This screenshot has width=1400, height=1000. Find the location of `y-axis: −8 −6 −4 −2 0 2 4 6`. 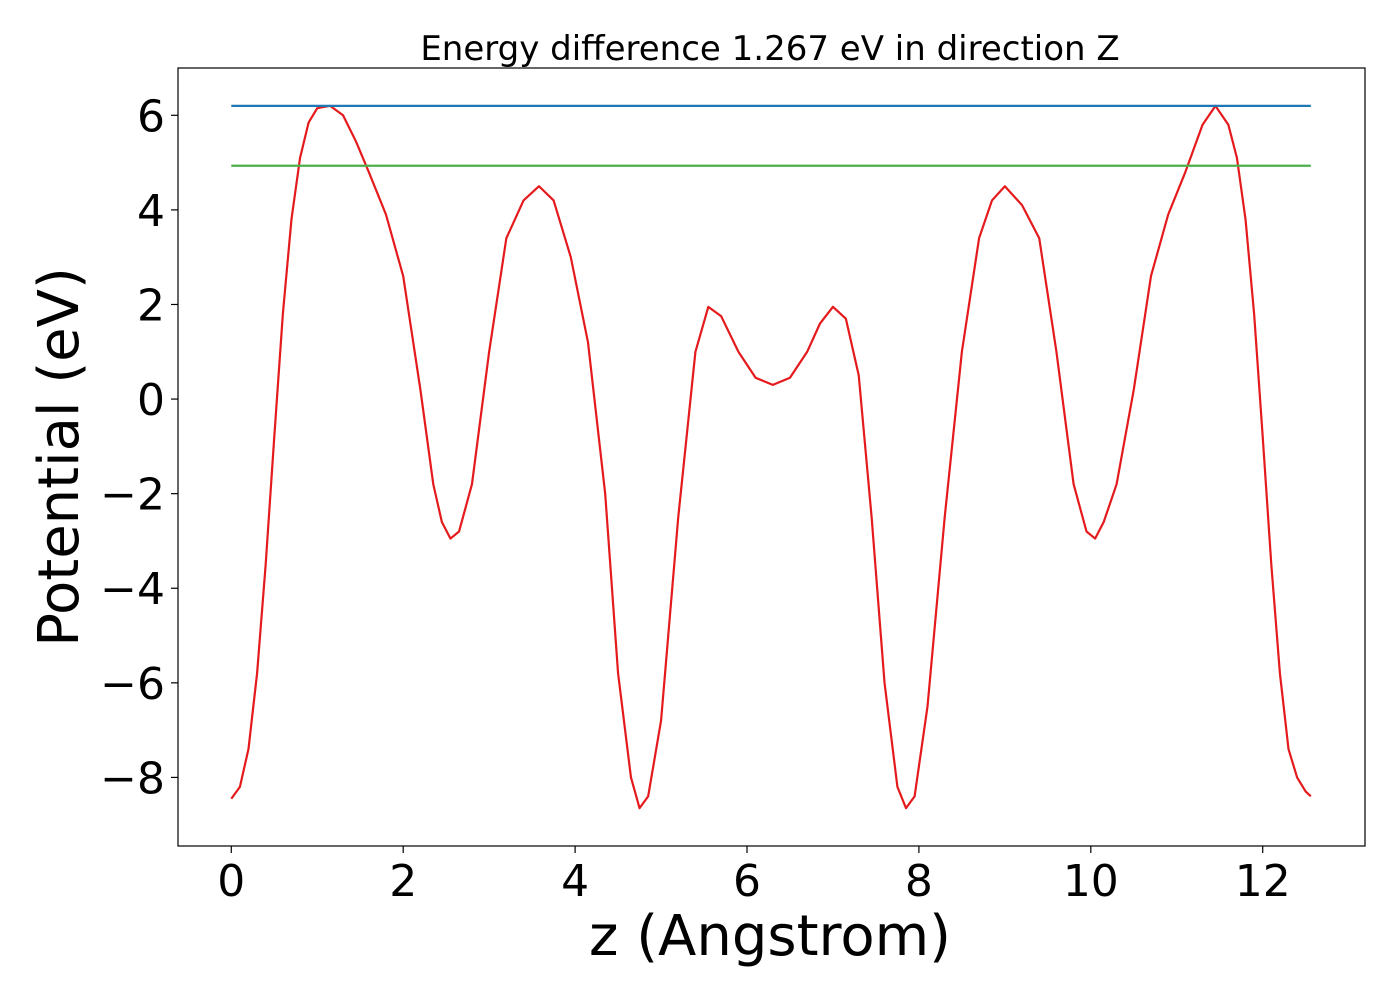

y-axis: −8 −6 −4 −2 0 2 4 6 is located at coordinates (139, 447).